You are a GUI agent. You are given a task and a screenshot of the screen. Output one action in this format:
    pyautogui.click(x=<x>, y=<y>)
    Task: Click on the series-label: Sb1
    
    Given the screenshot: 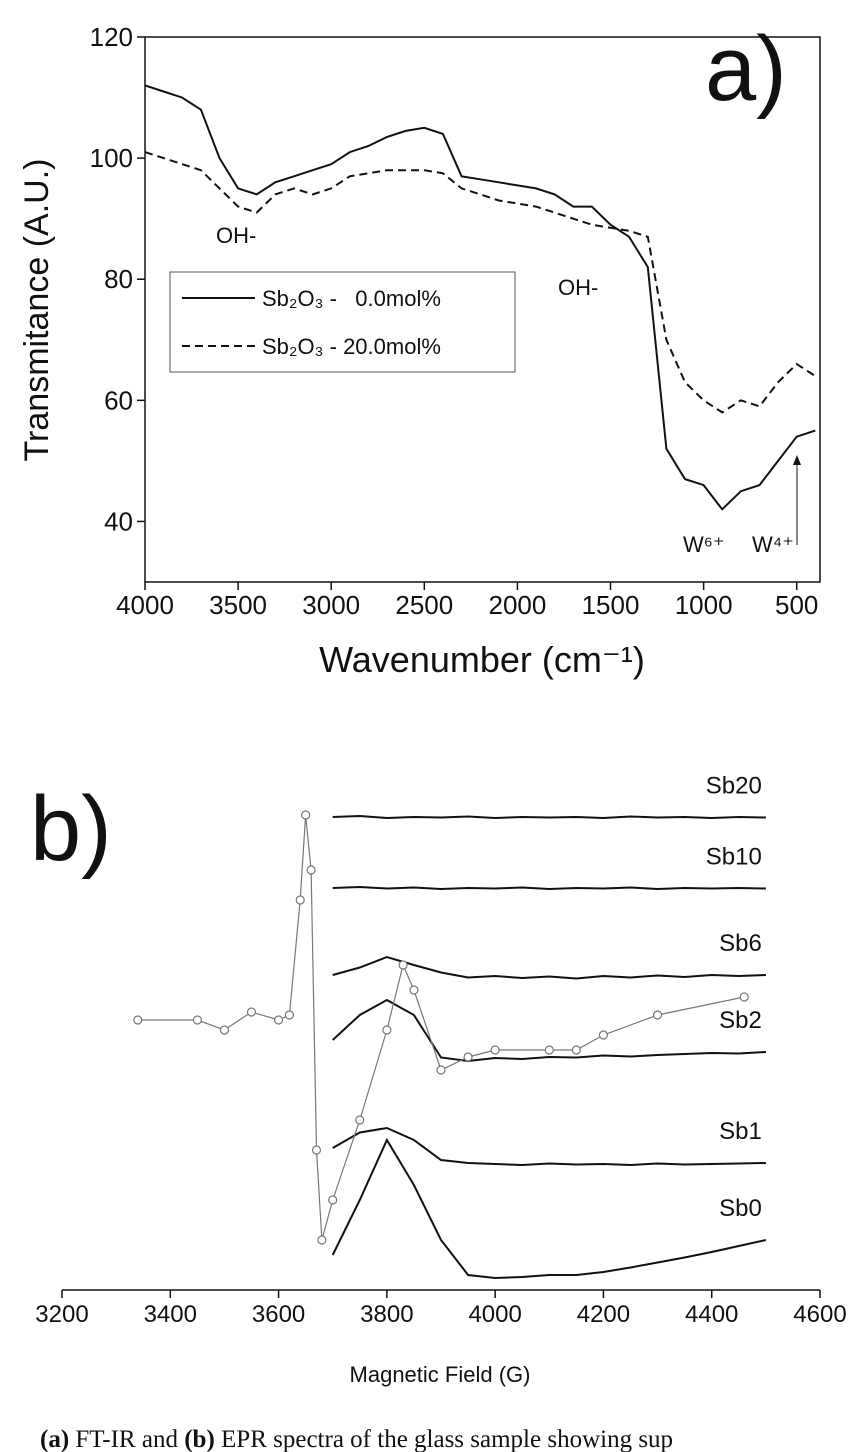 What is the action you would take?
    pyautogui.click(x=740, y=1131)
    